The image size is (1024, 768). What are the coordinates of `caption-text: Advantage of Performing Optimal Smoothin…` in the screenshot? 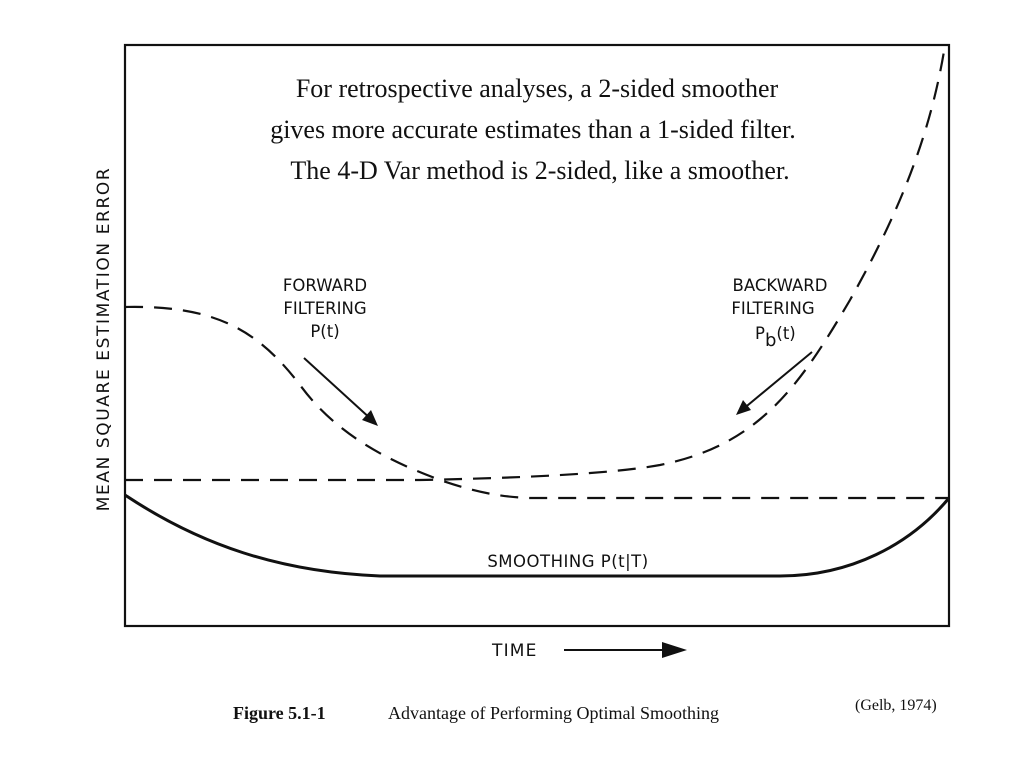 It's located at (553, 713).